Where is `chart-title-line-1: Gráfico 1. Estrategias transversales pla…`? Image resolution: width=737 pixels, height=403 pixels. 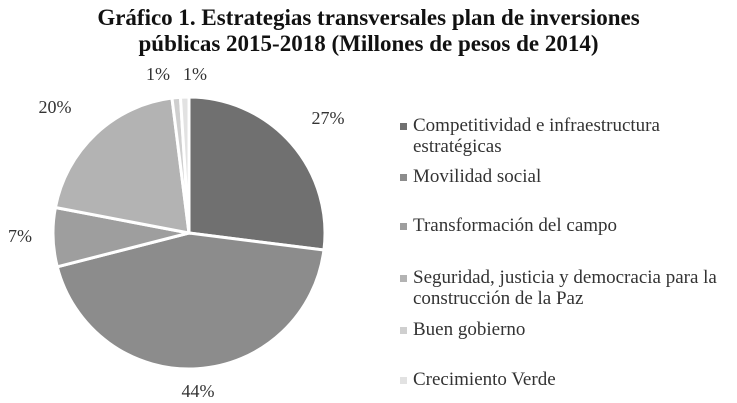 chart-title-line-1: Gráfico 1. Estrategias transversales pla… is located at coordinates (368, 17).